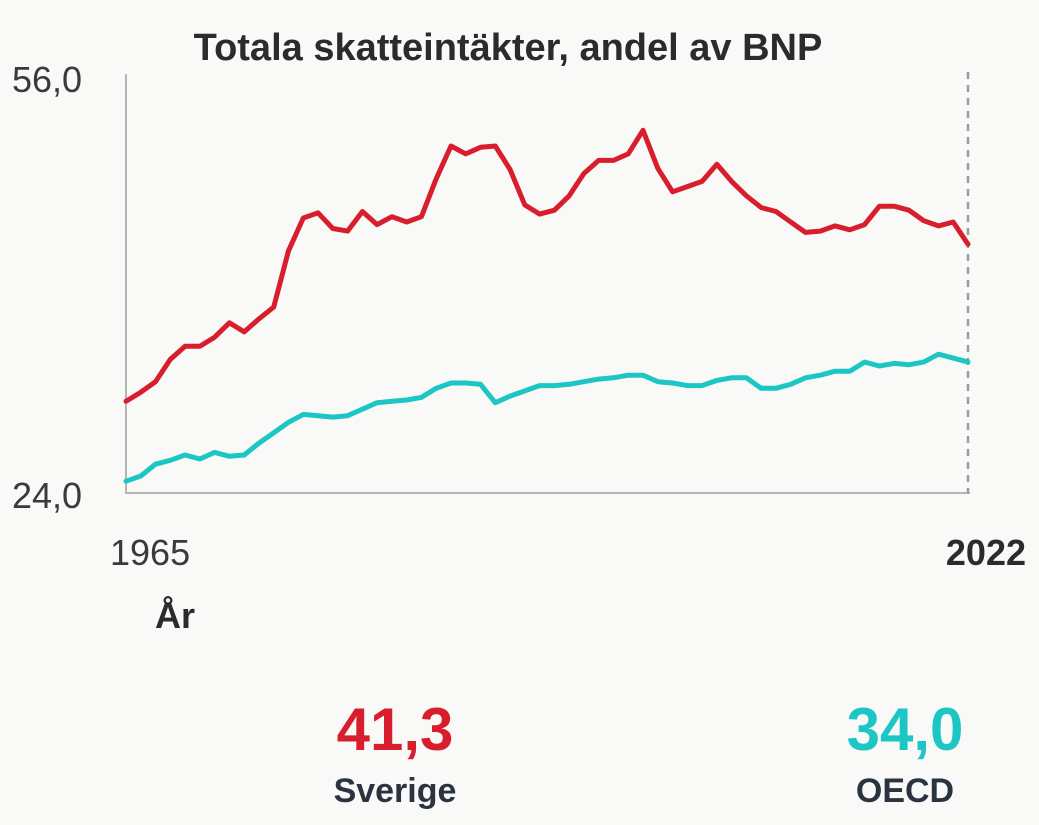  Describe the element at coordinates (395, 729) in the screenshot. I see `summary-value-sverige: 41,3` at that location.